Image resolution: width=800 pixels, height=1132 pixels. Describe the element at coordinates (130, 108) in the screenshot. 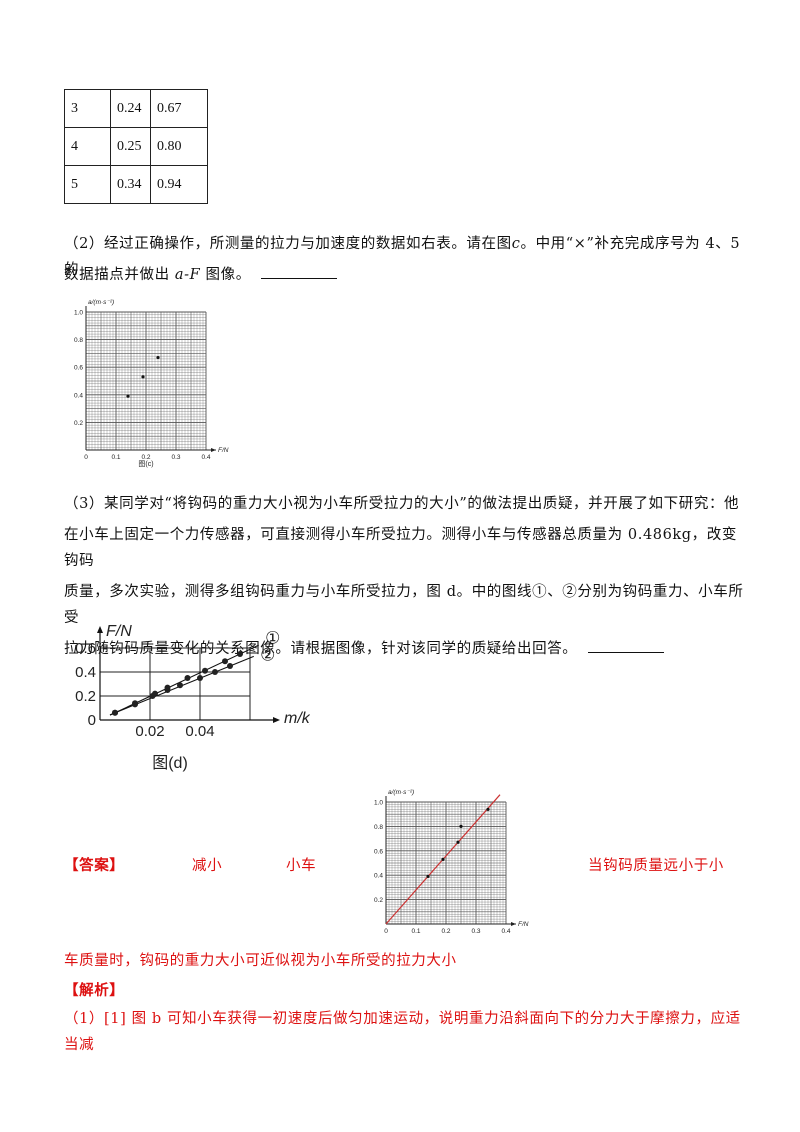

I see `table-cell: 0.24` at that location.